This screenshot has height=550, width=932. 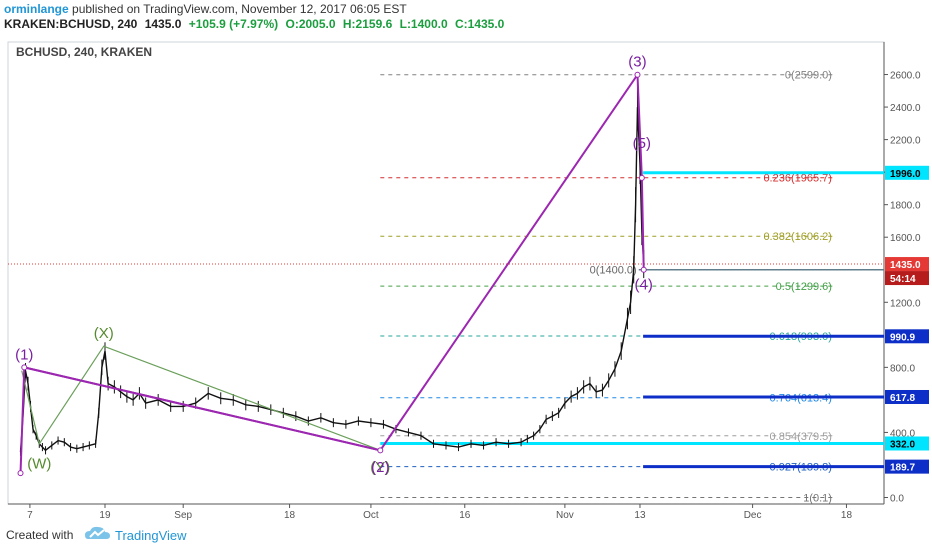 I want to click on price-axis-tag: 990.9, so click(x=902, y=337).